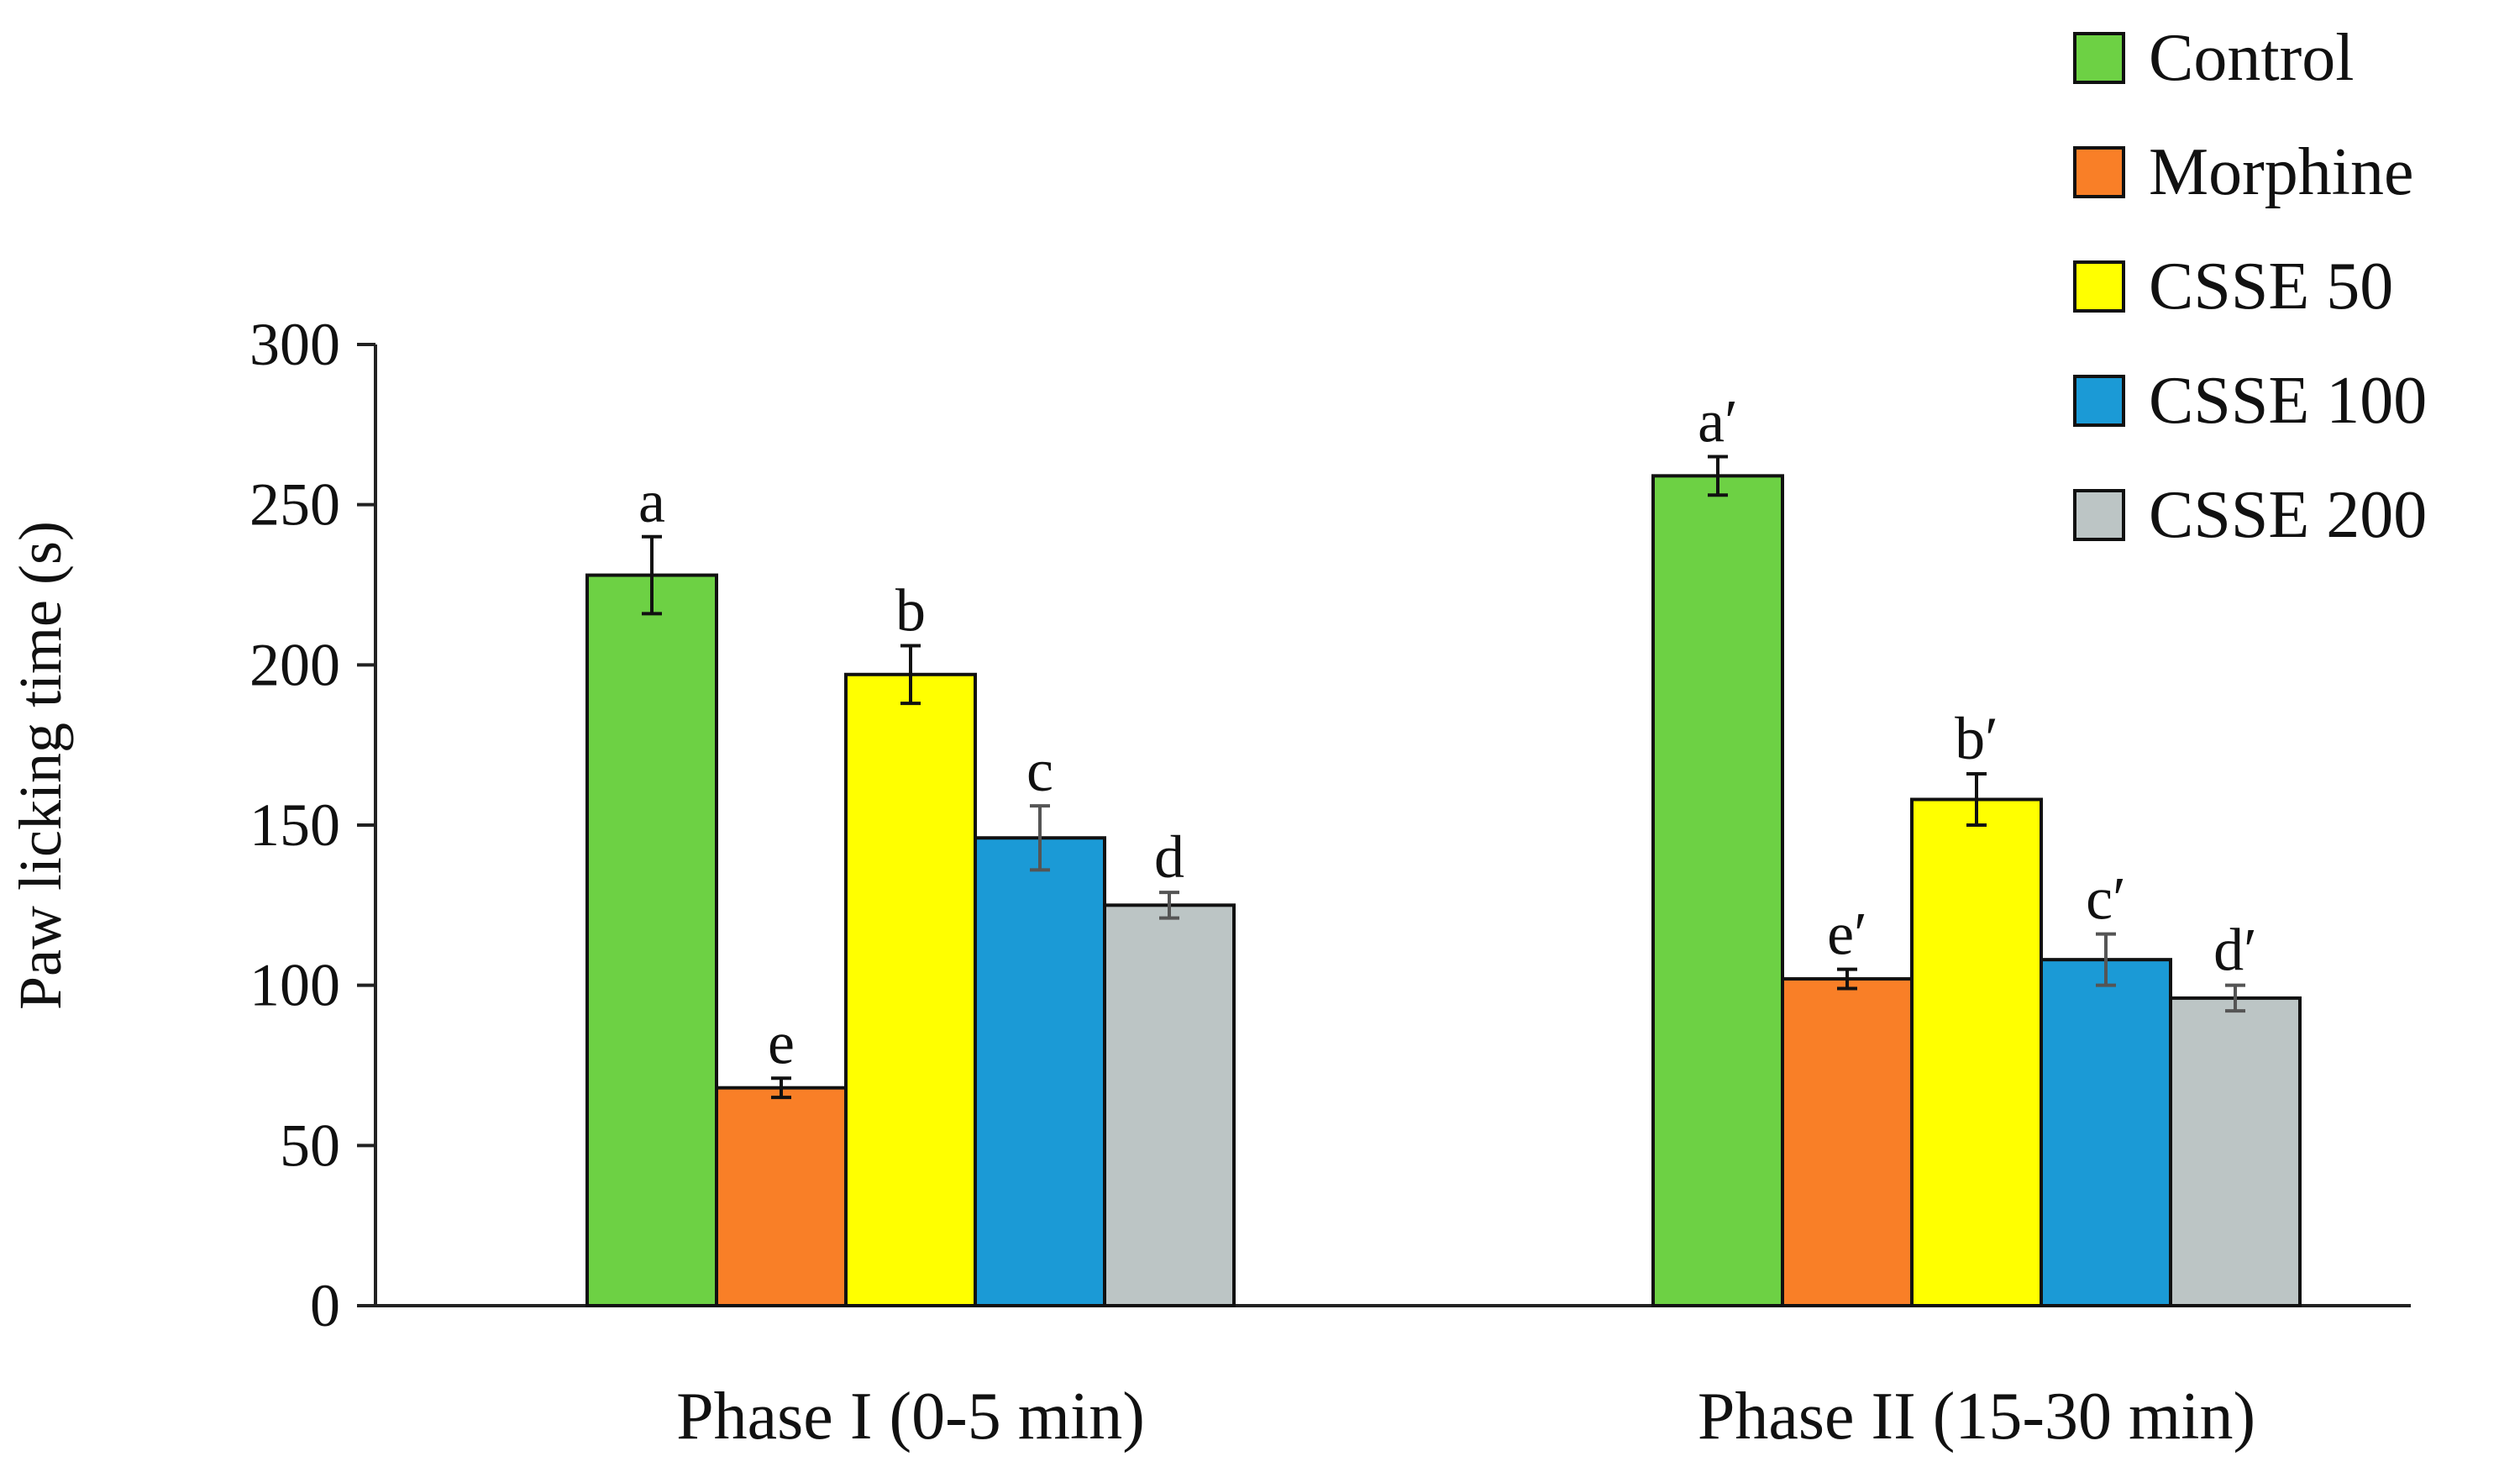 This screenshot has height=1467, width=2520. What do you see at coordinates (2251, 58) in the screenshot?
I see `legend-label: Control` at bounding box center [2251, 58].